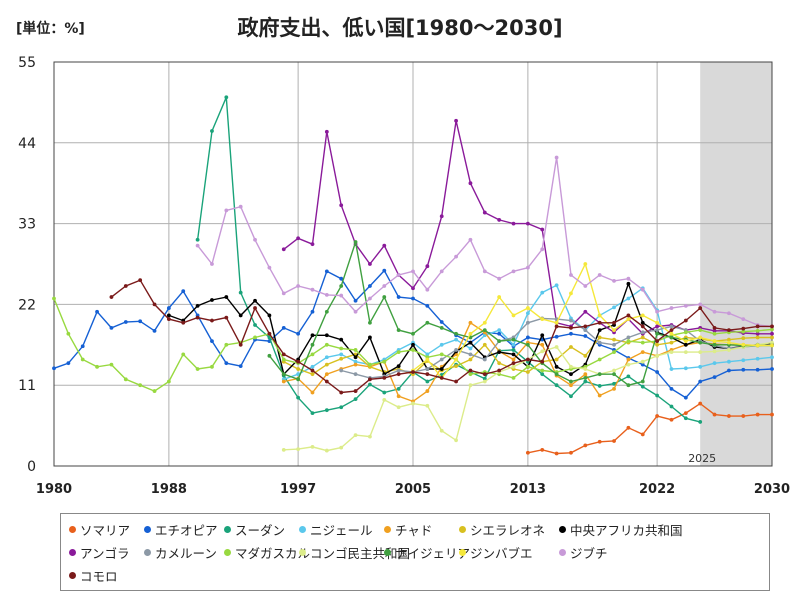 The width and height of the screenshot is (800, 600). I want to click on series-line, so click(592, 321).